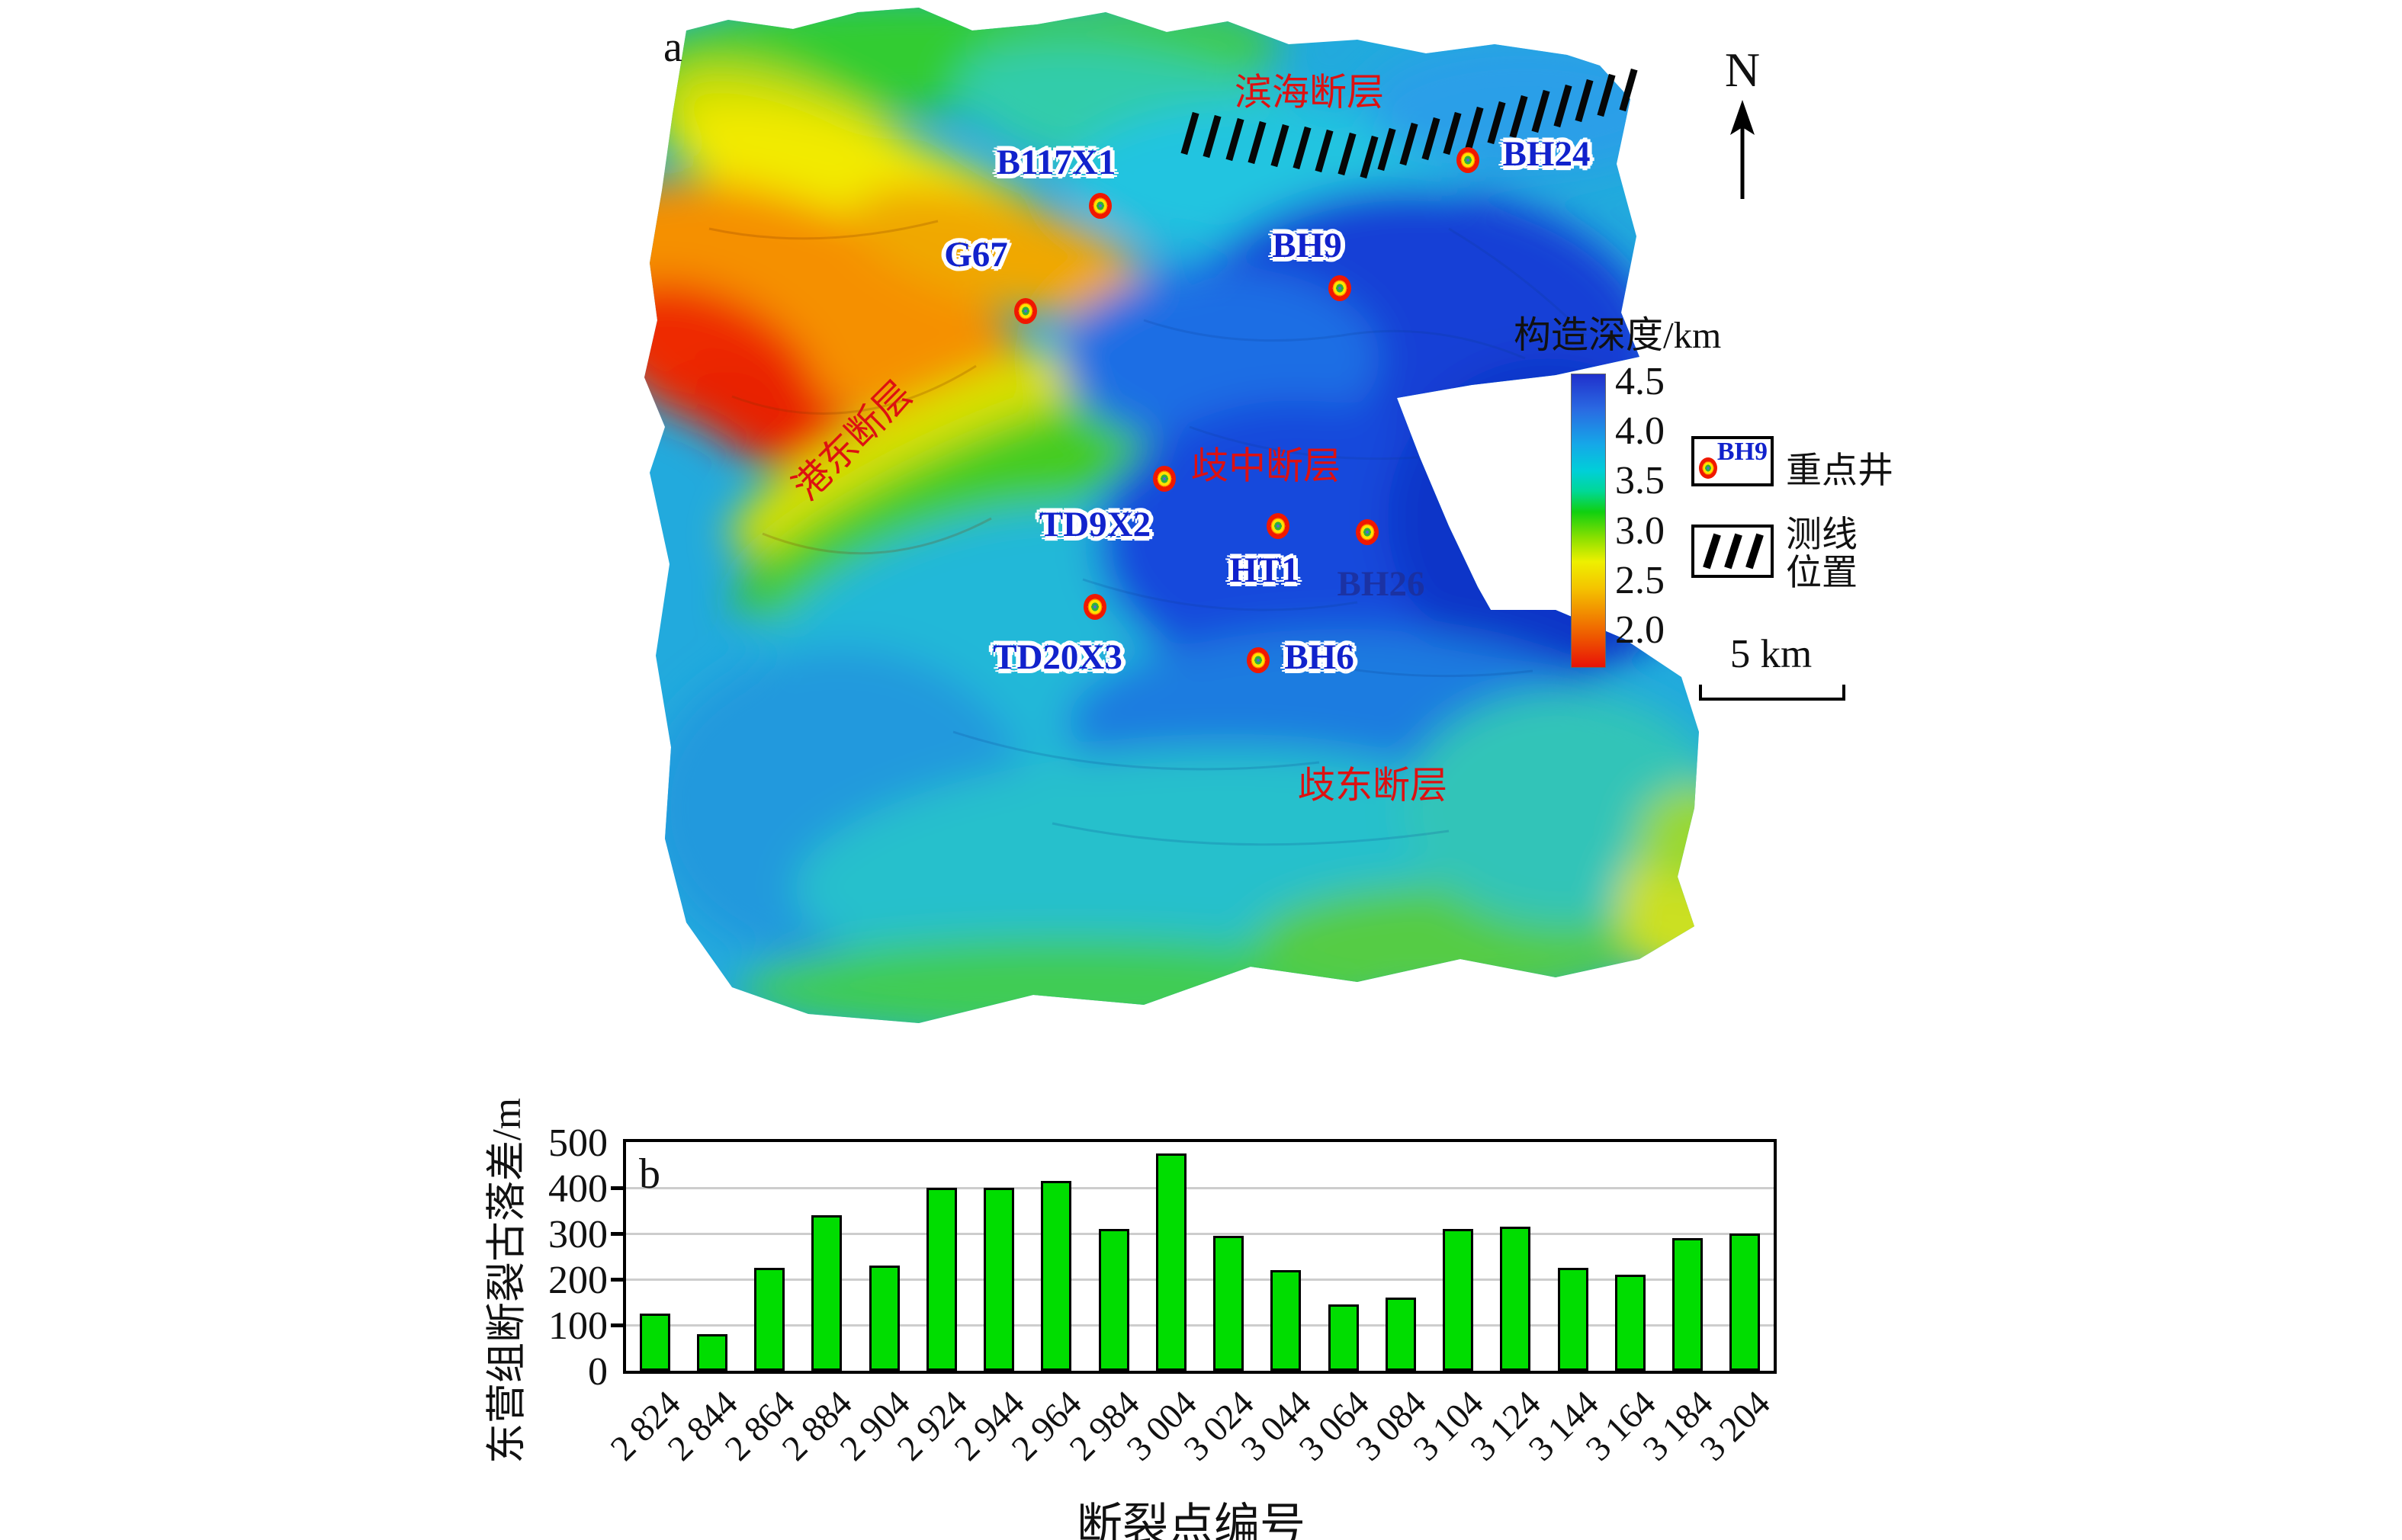  What do you see at coordinates (1822, 535) in the screenshot?
I see `legend-line-label-1: 测线` at bounding box center [1822, 535].